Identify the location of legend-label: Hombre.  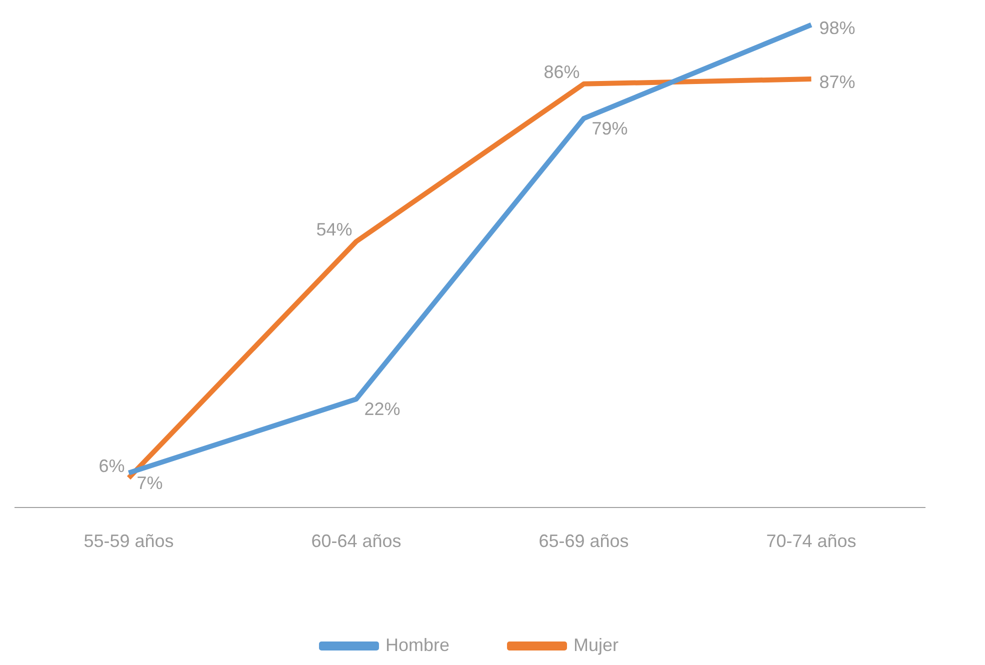
(417, 644).